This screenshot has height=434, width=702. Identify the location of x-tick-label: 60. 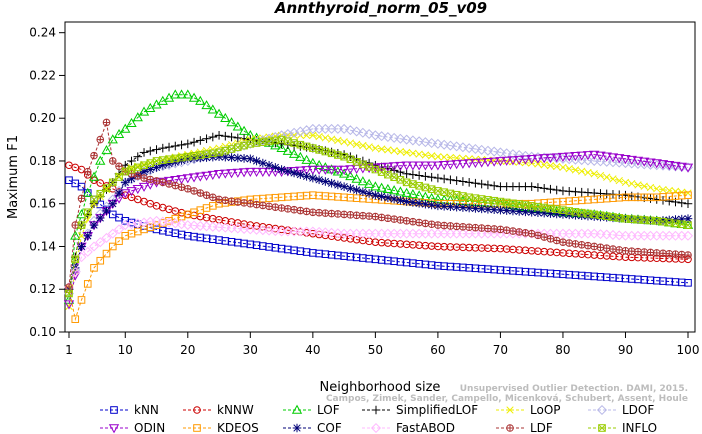
(437, 350).